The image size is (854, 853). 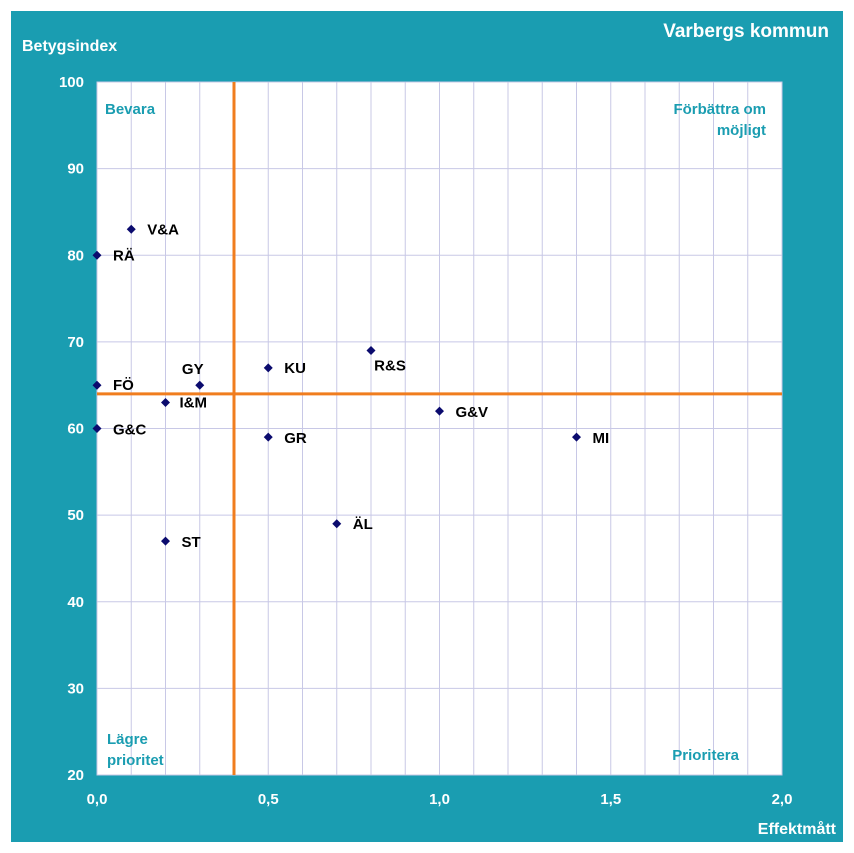 I want to click on data-point-label: G&C, so click(x=130, y=430).